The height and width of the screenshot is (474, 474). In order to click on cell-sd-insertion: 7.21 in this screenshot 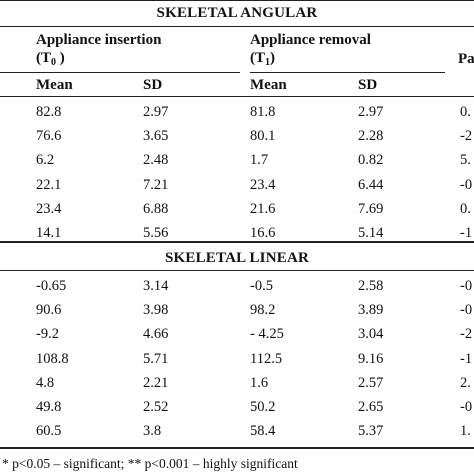, I will do `click(156, 184)`.